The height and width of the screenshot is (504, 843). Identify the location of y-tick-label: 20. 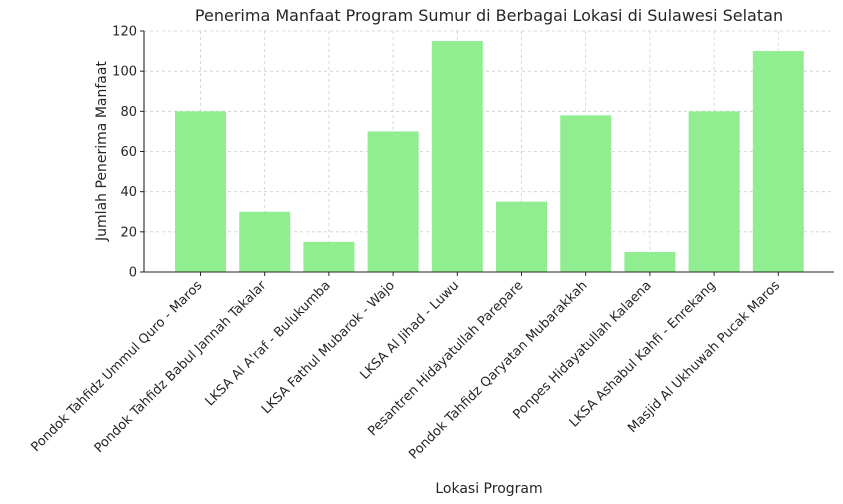
(128, 232).